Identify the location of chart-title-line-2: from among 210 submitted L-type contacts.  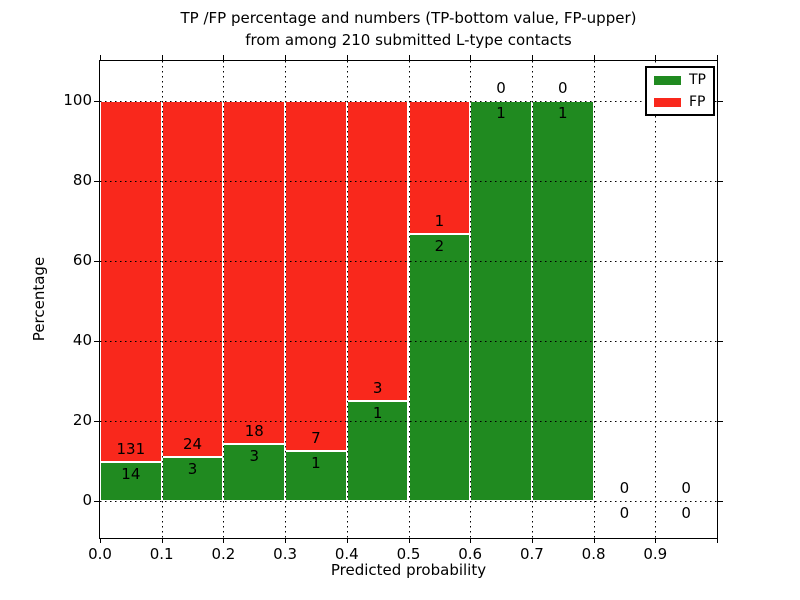
(408, 40).